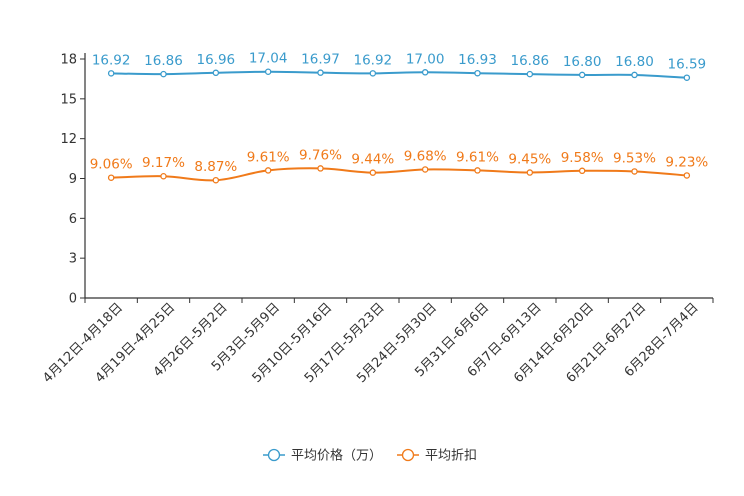  I want to click on legend-item-2: 平均折扣, so click(437, 456).